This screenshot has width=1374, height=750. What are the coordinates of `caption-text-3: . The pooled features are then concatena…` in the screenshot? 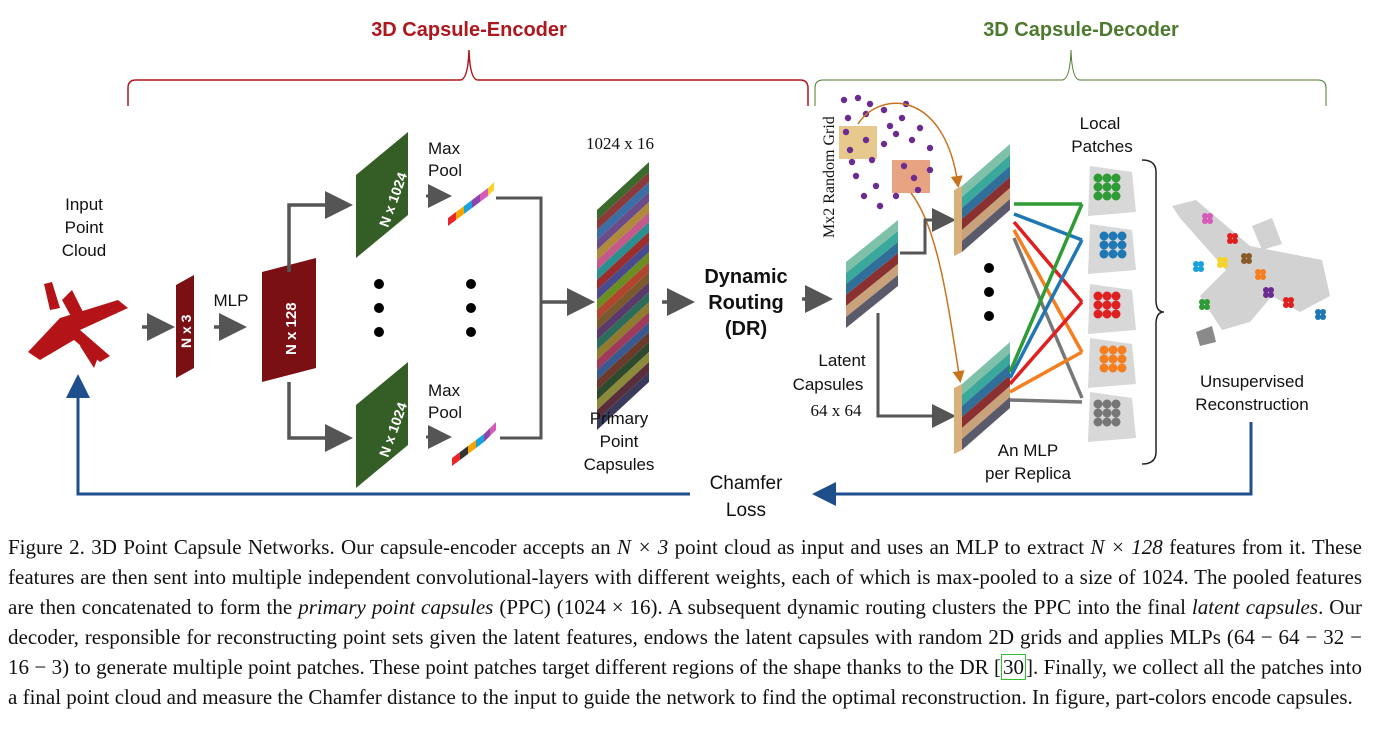 It's located at (685, 592).